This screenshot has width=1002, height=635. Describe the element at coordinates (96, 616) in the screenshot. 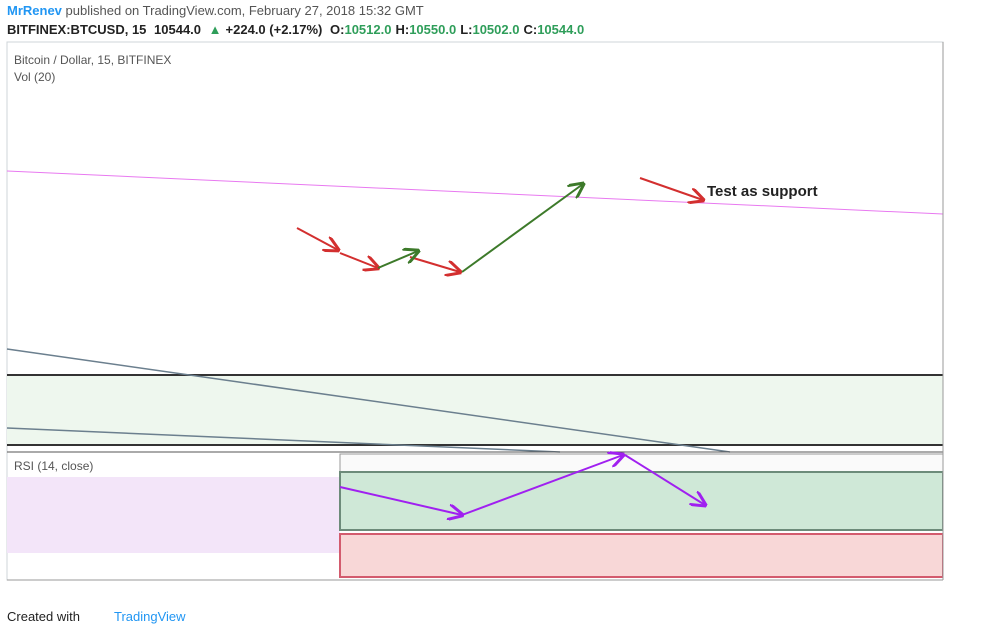

I see `footer: Created with TradingView` at that location.